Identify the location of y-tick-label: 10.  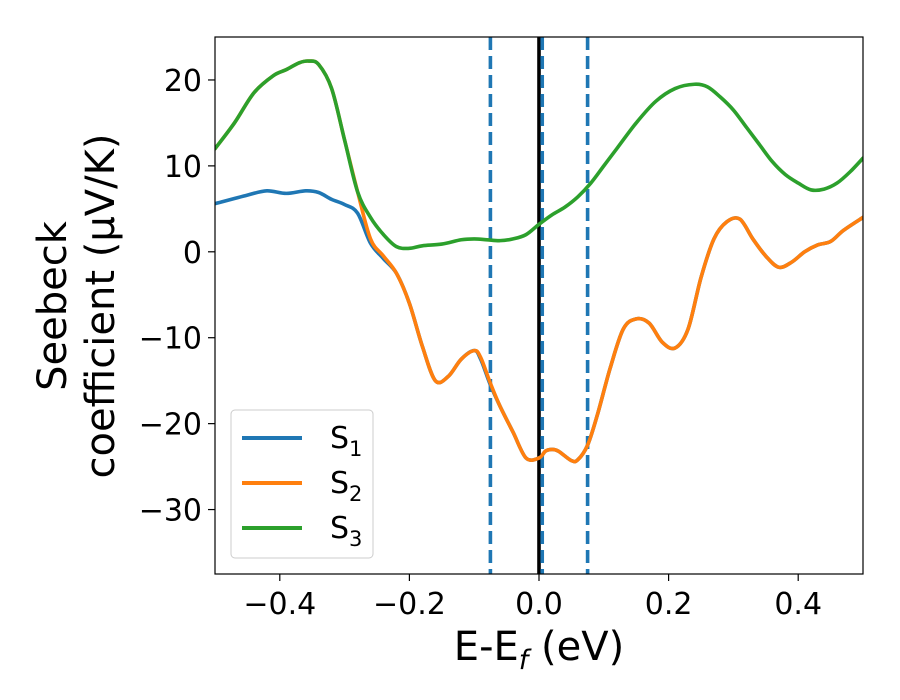
(183, 167).